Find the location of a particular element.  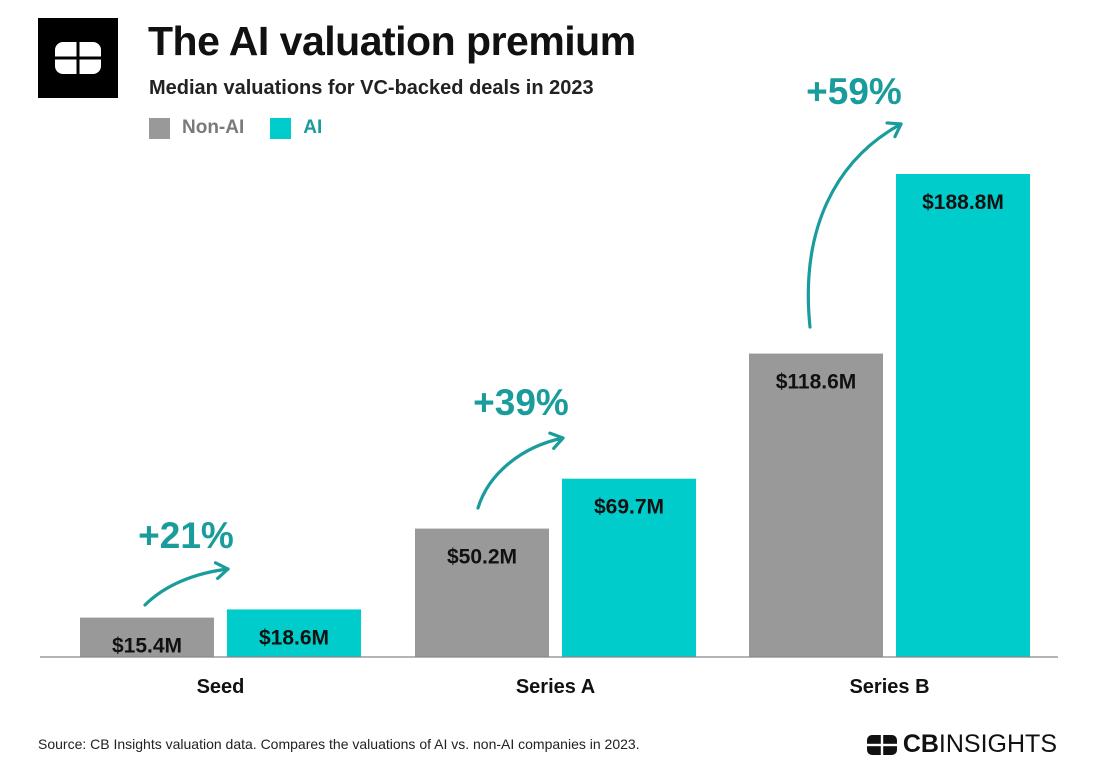

legend-swatch-non-ai is located at coordinates (159, 128).